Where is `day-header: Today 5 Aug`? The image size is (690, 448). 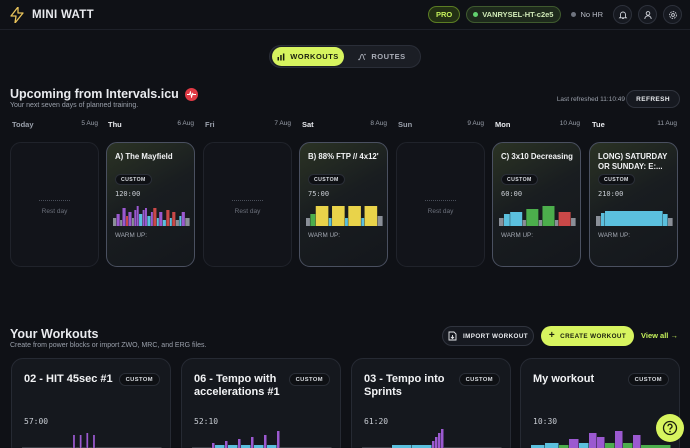 day-header: Today 5 Aug is located at coordinates (55, 124).